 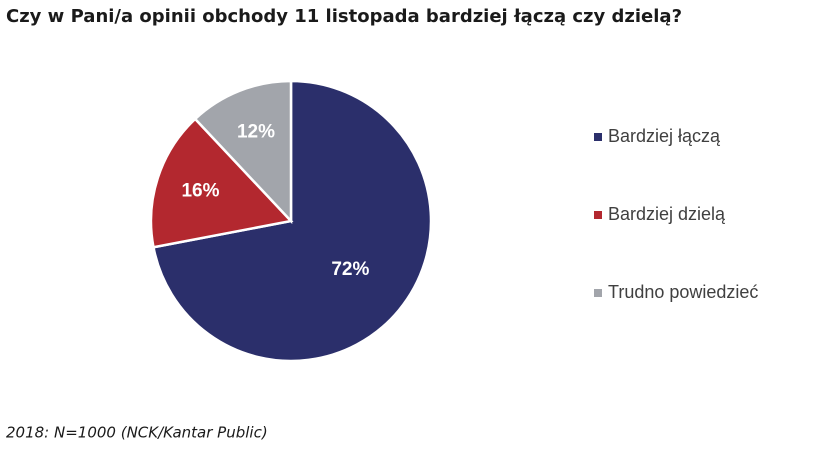 I want to click on slice-label: 72%, so click(x=350, y=269).